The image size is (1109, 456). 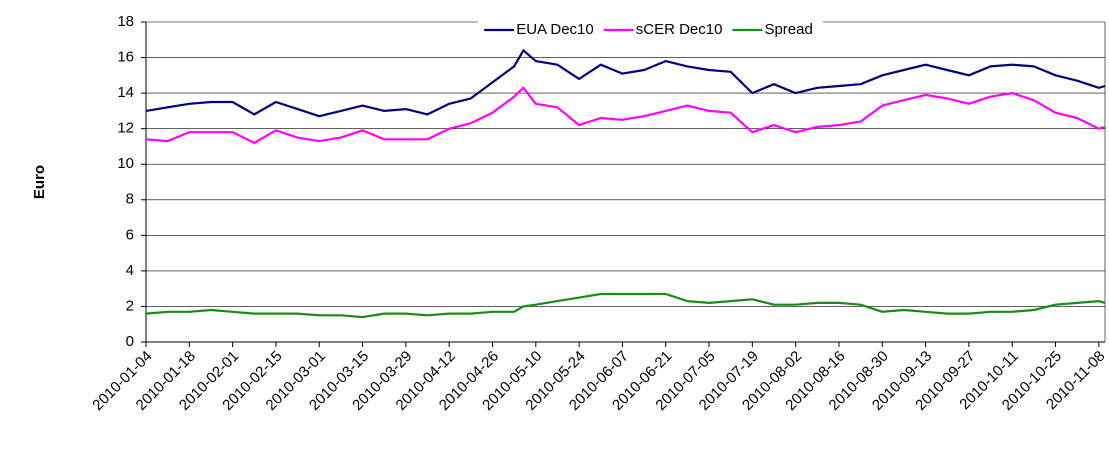 What do you see at coordinates (679, 29) in the screenshot?
I see `legend-label: sCER Dec10` at bounding box center [679, 29].